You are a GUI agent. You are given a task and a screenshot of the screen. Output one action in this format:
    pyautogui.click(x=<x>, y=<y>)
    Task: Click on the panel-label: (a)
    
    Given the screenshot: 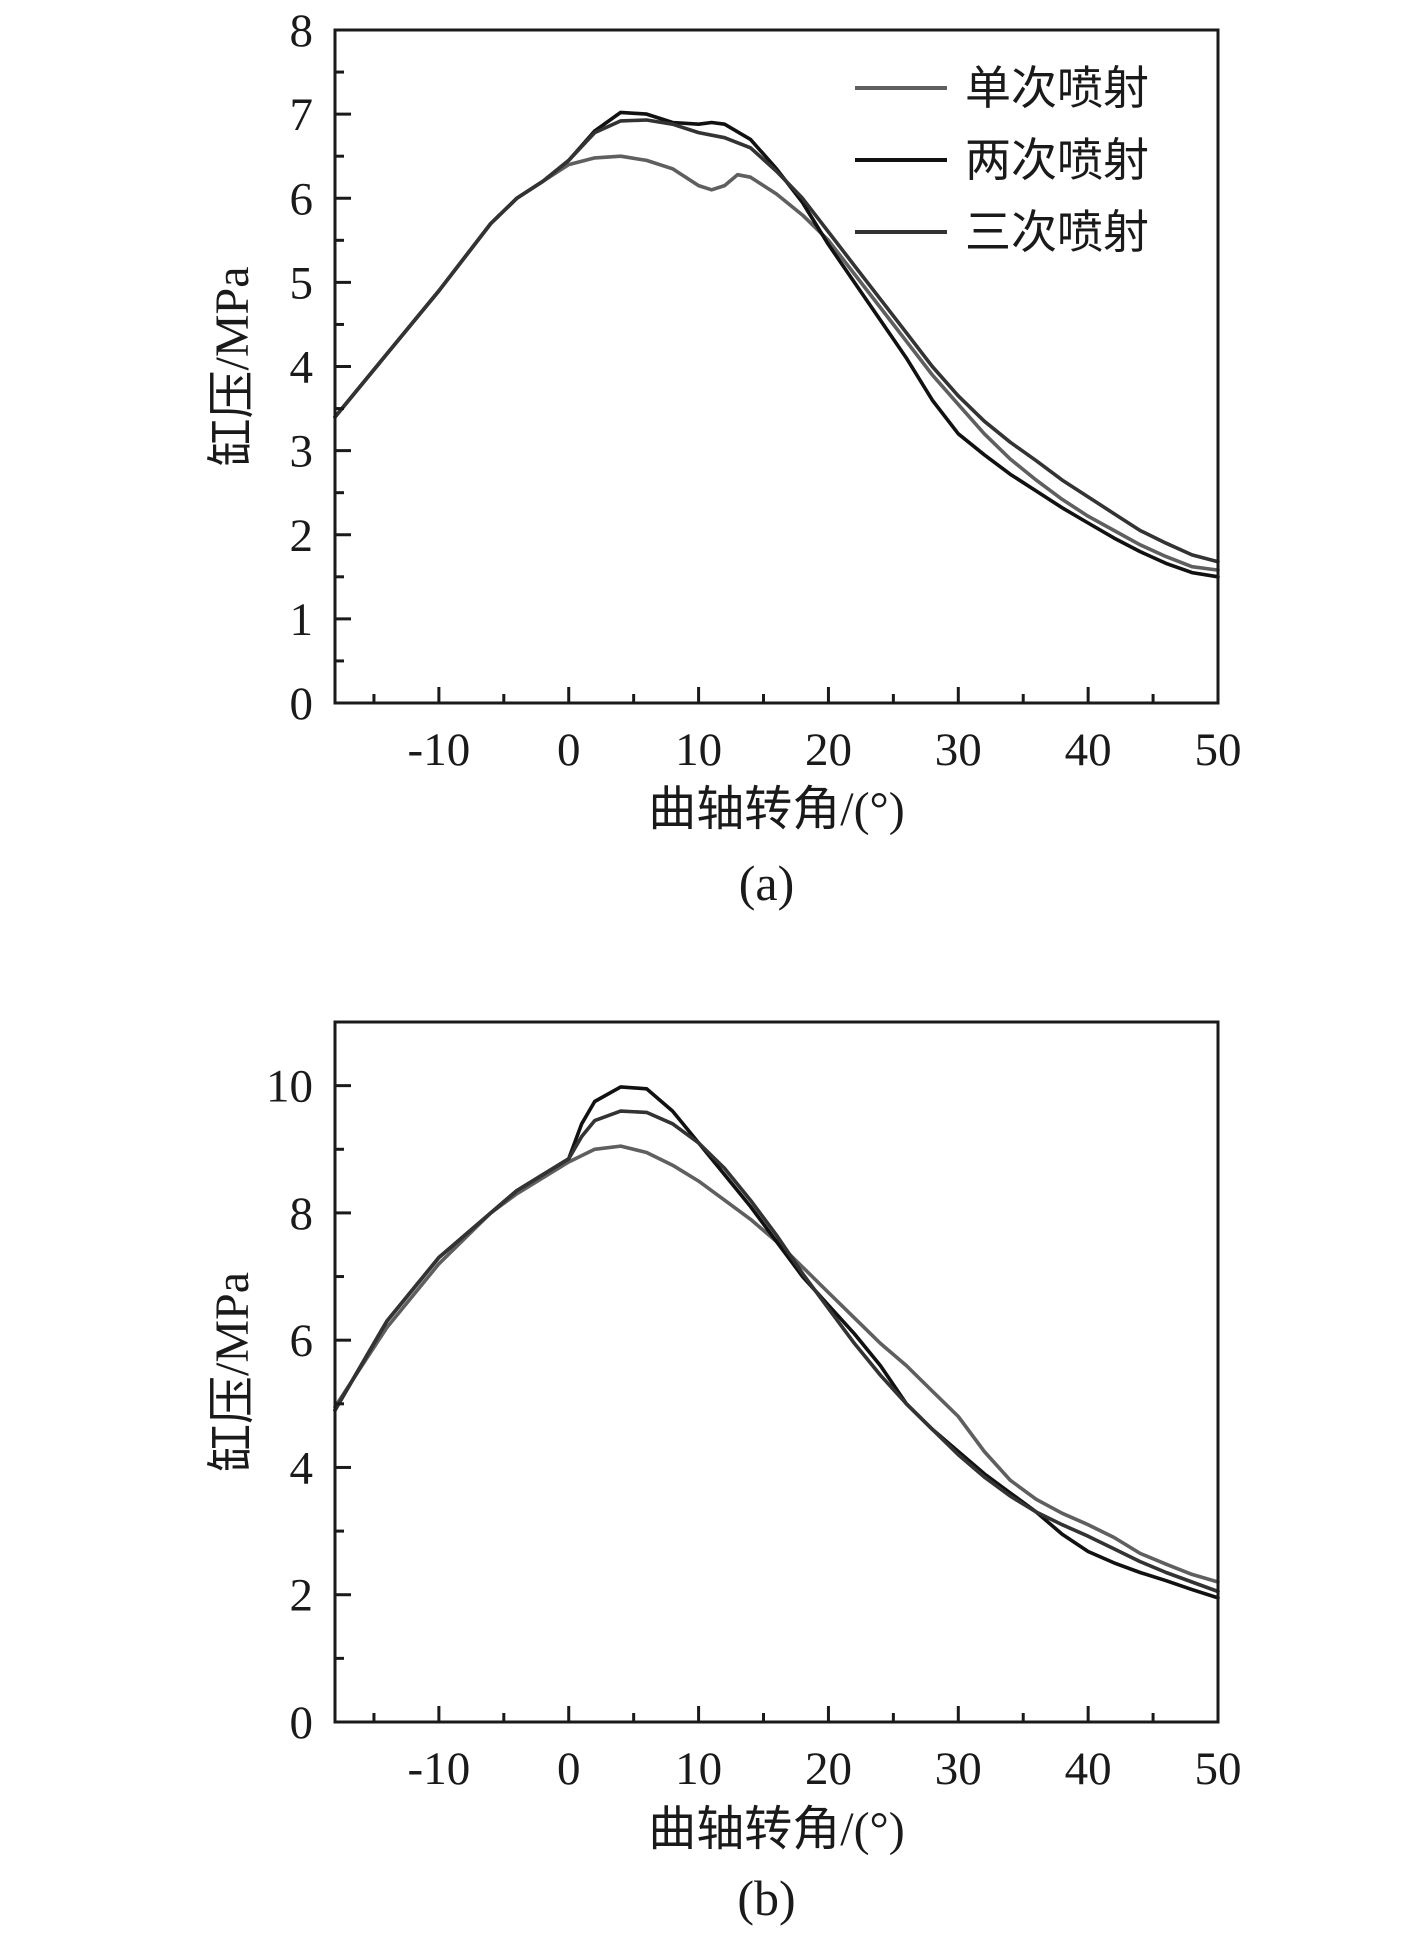 What is the action you would take?
    pyautogui.click(x=767, y=883)
    